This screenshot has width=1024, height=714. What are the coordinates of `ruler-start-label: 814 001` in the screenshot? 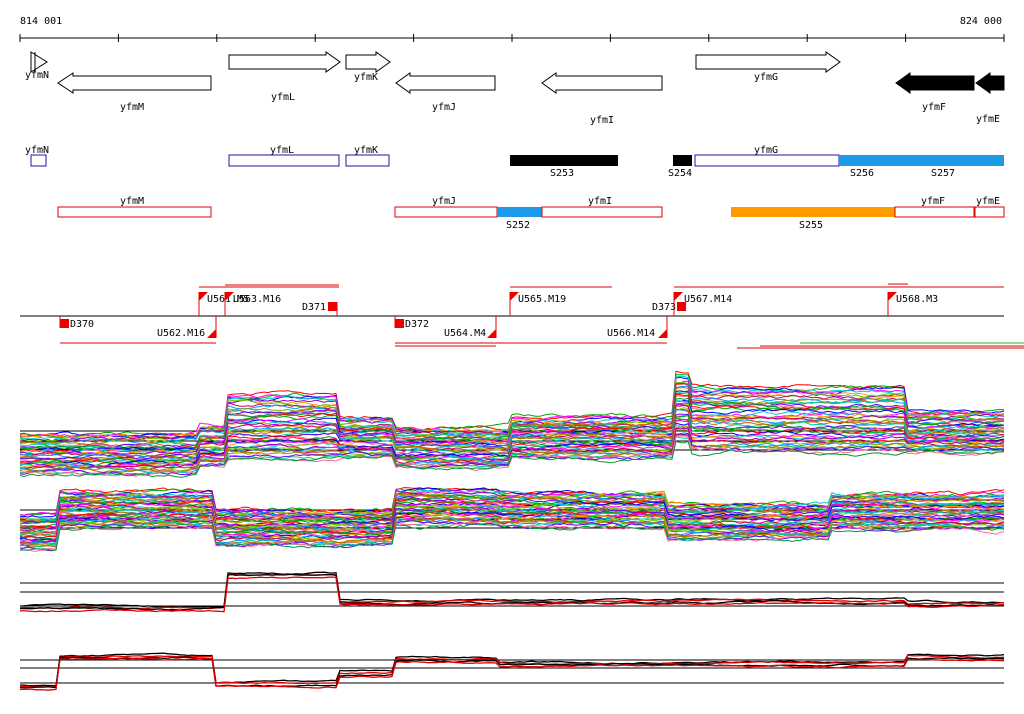 It's located at (41, 21).